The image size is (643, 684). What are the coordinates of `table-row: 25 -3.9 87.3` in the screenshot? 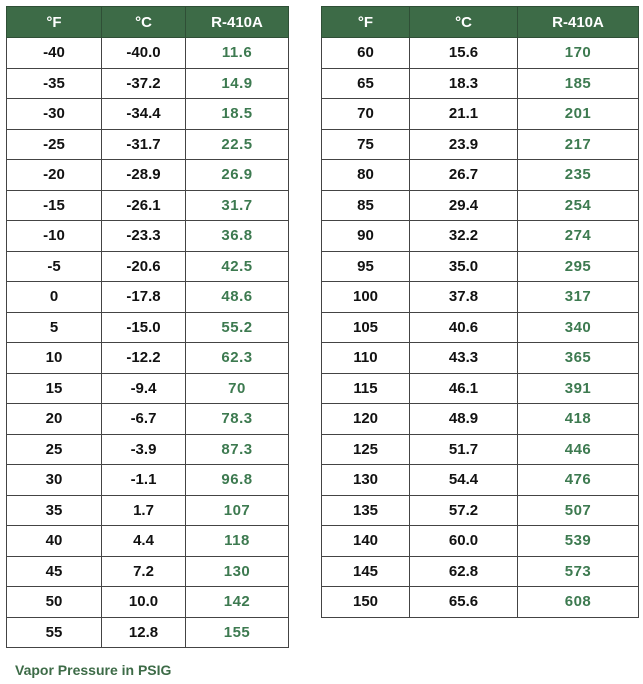 It's located at (147, 449).